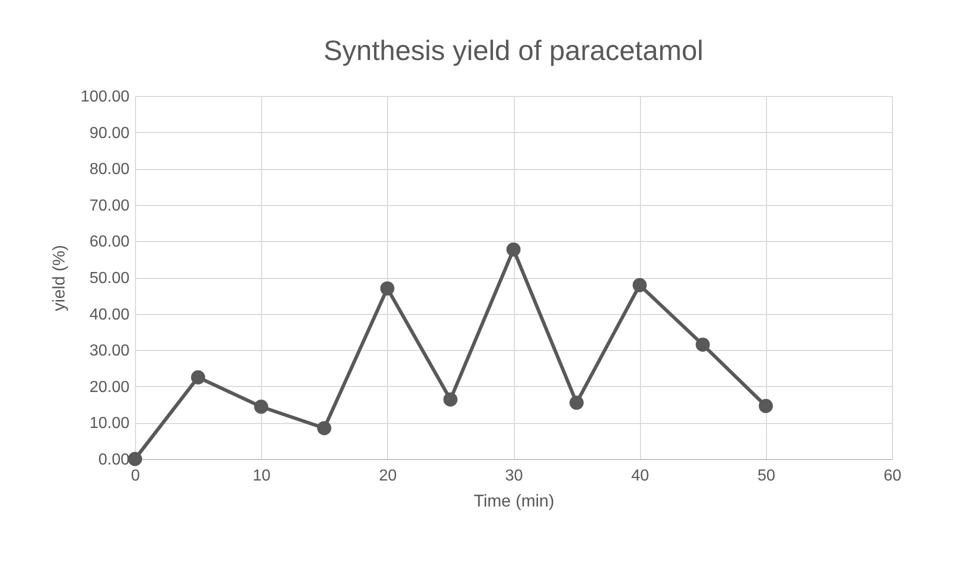 The width and height of the screenshot is (957, 581). I want to click on y-tick-label: 100.00, so click(105, 97).